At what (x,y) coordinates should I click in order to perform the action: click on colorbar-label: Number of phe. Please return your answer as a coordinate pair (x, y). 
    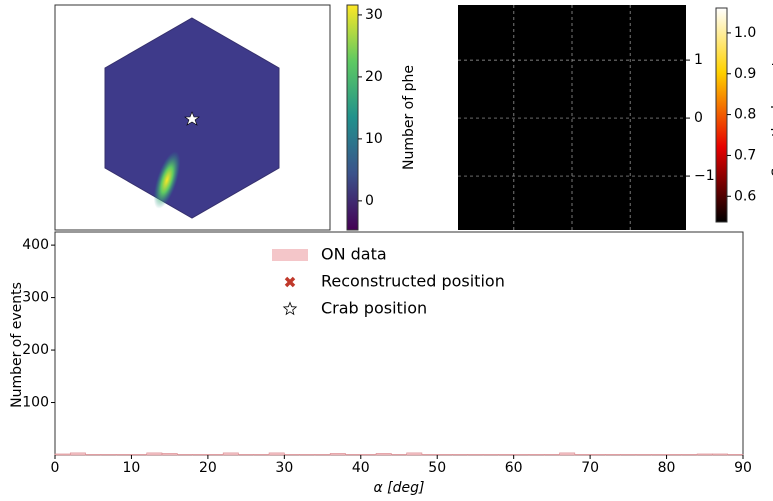
    Looking at the image, I should click on (409, 117).